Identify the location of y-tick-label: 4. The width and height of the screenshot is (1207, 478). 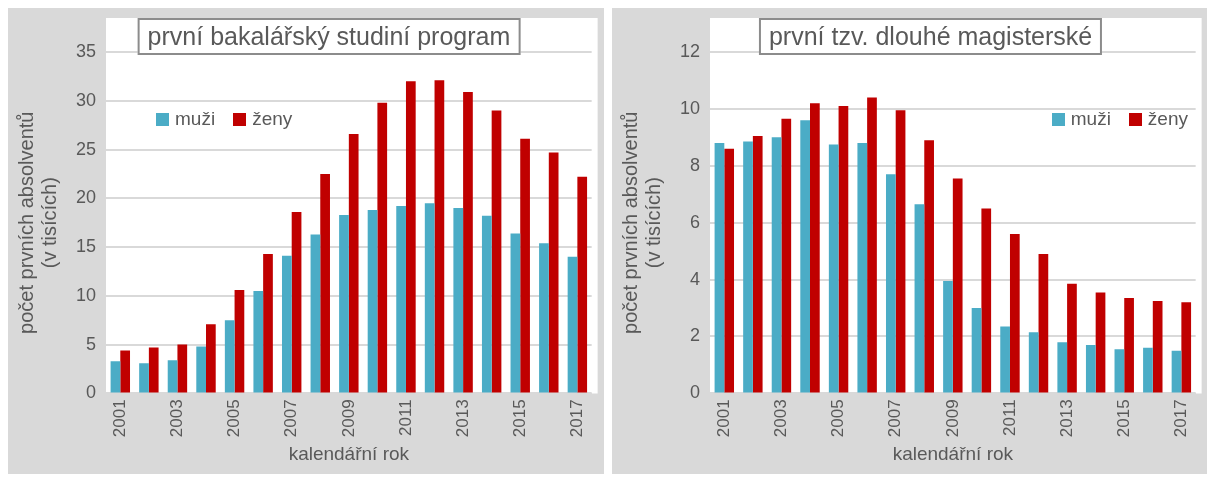
(695, 278).